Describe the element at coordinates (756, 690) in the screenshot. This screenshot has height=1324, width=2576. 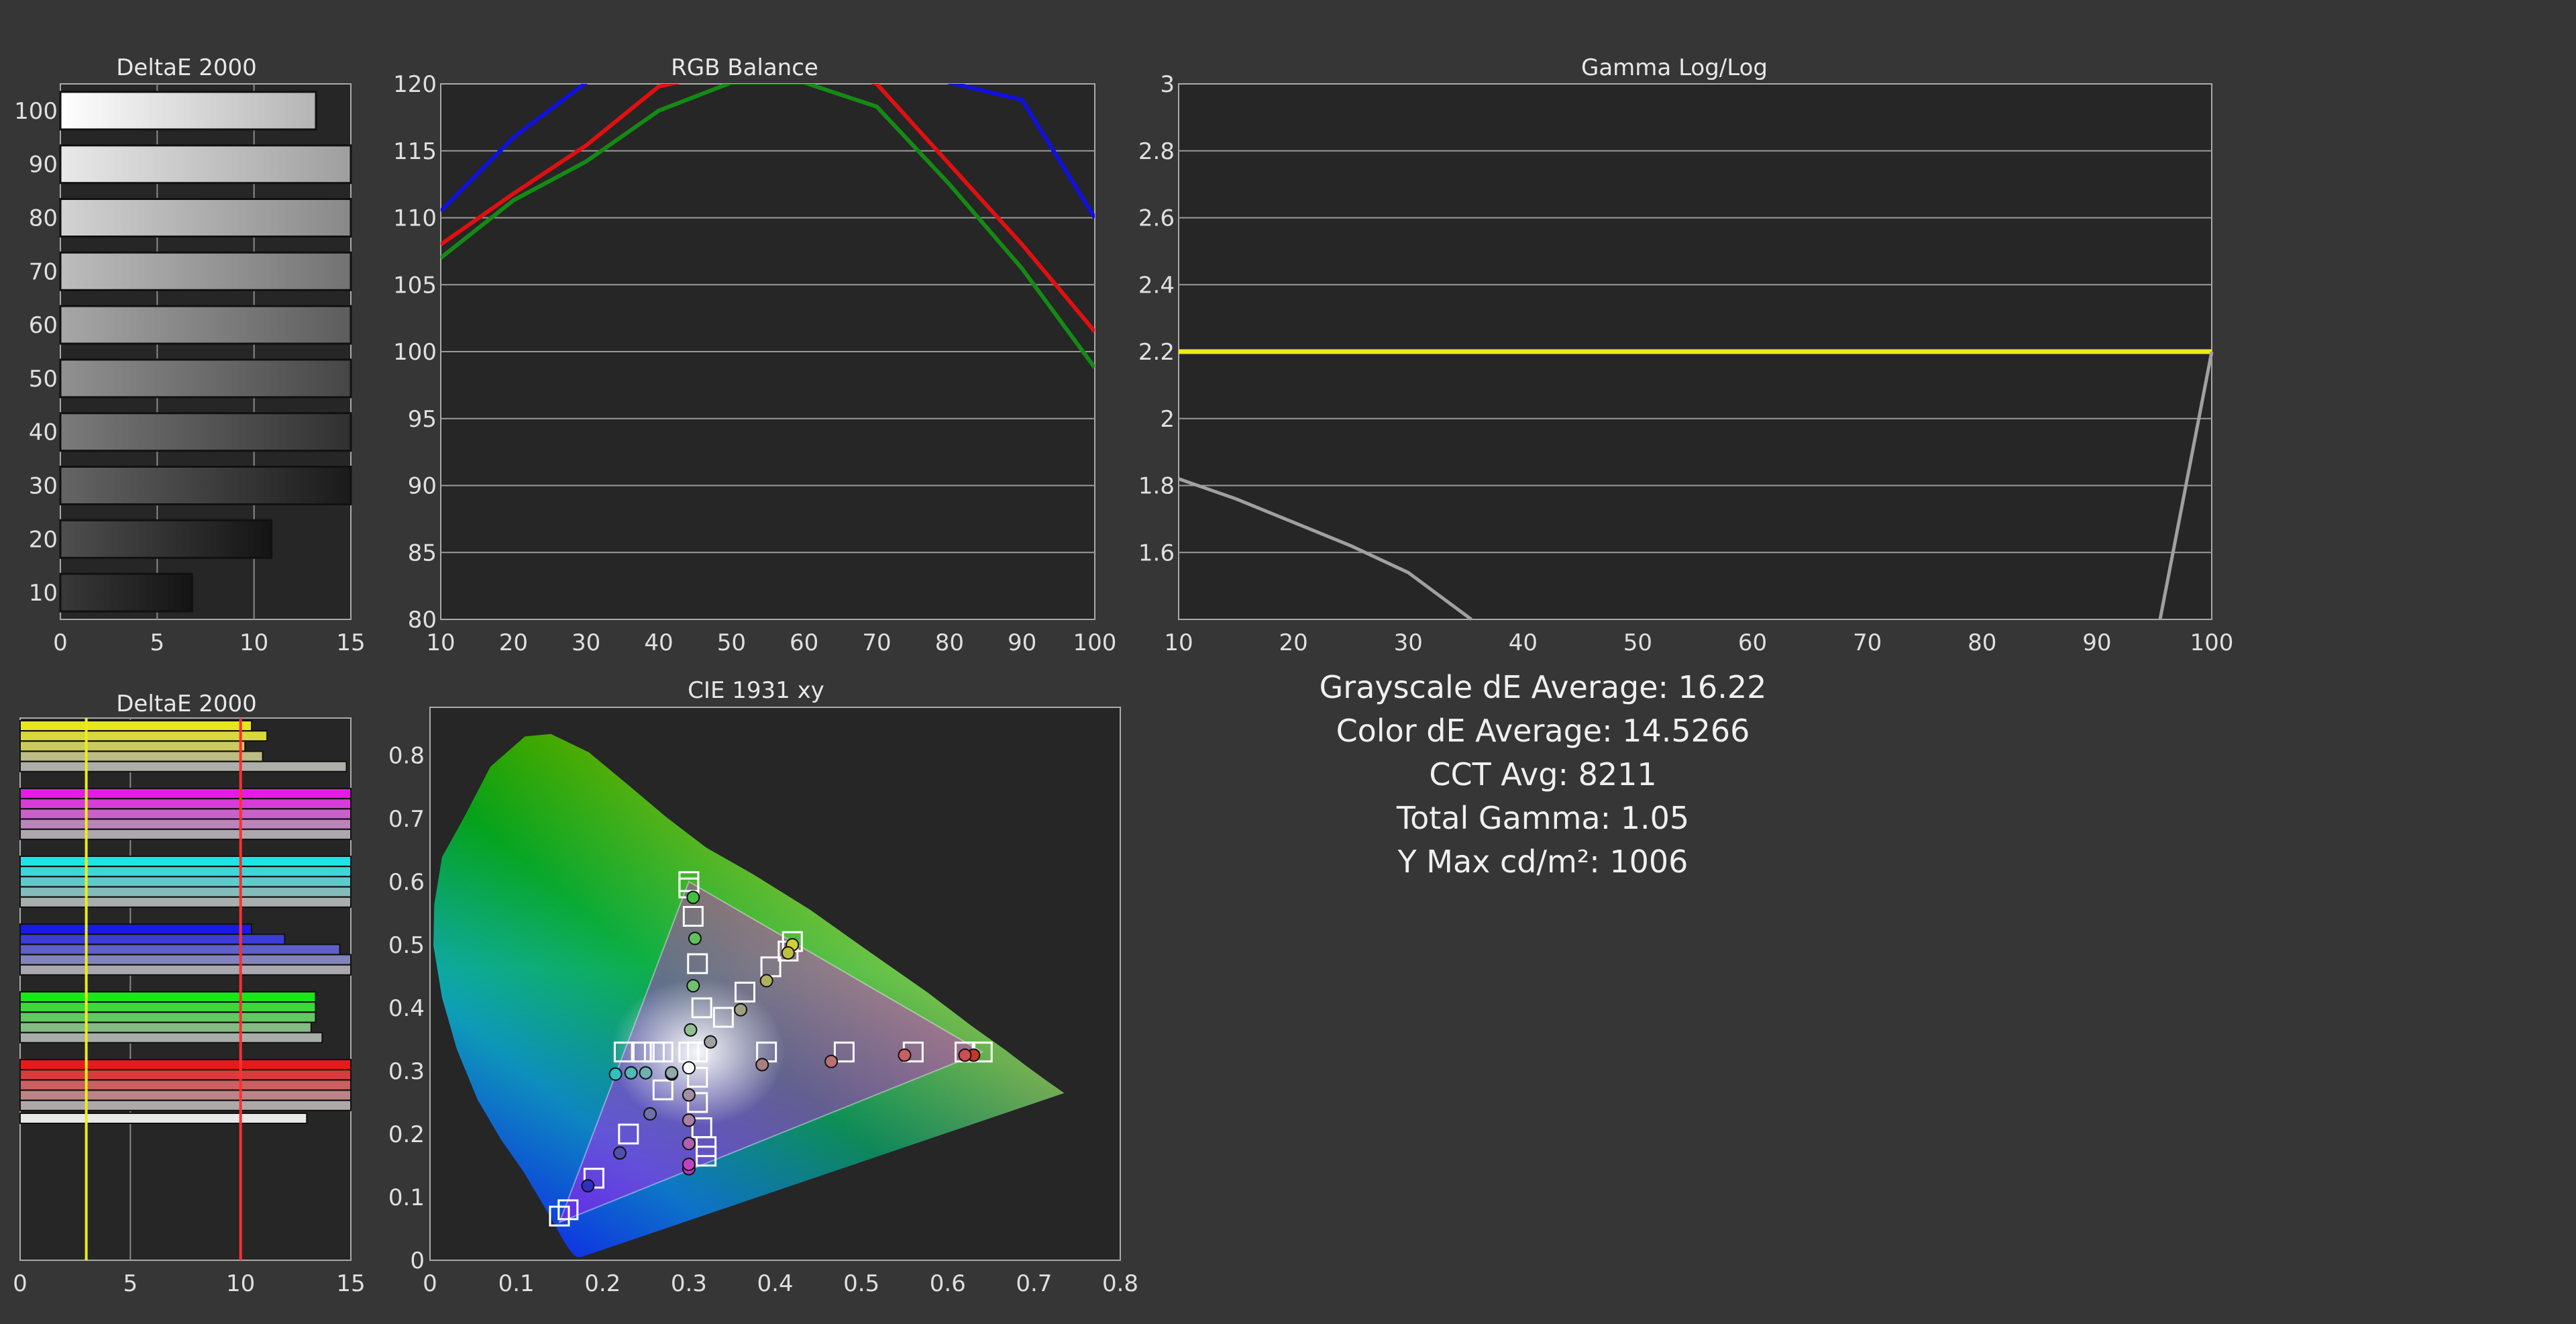
I see `cie-title: CIE 1931 xy` at that location.